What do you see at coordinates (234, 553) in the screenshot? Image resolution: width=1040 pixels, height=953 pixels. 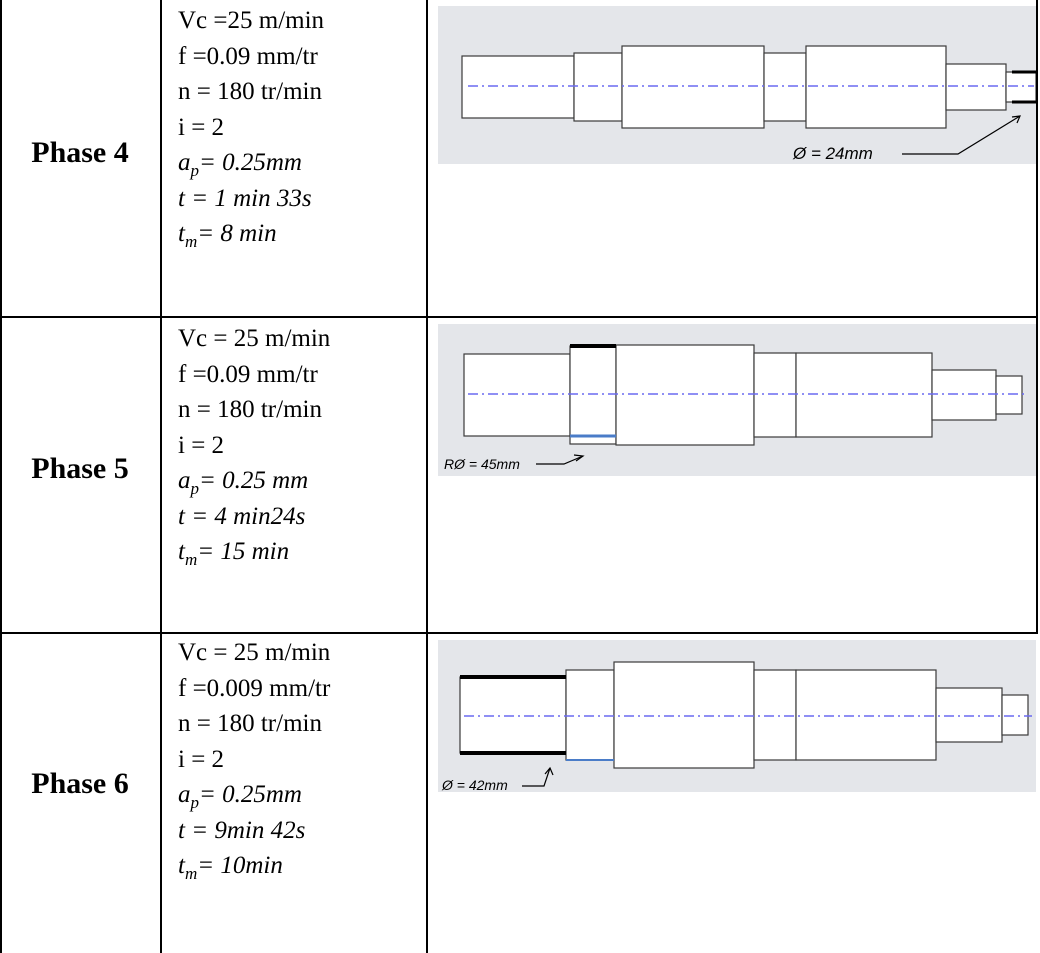 I see `machine-time: tm= 15 min` at bounding box center [234, 553].